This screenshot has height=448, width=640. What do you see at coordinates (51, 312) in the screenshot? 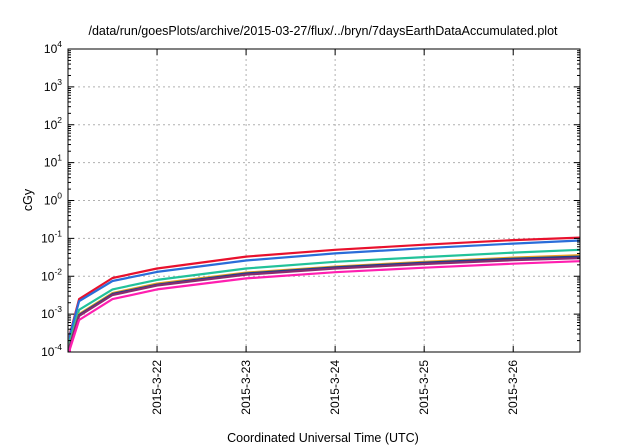
I see `y-tick-label: 10⁻³` at bounding box center [51, 312].